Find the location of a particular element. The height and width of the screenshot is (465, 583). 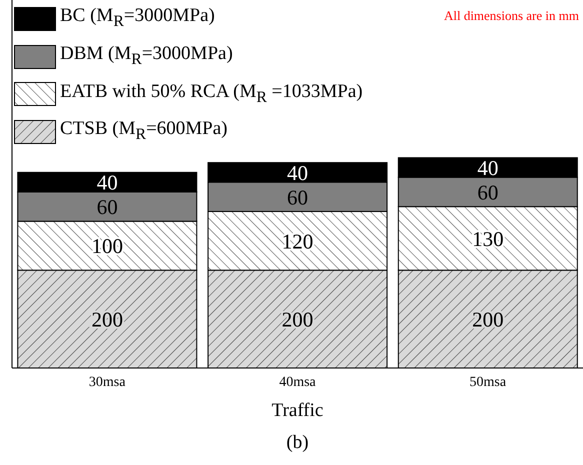

legend-label: BC (M$_{R}$=3000MPa) is located at coordinates (137, 18).